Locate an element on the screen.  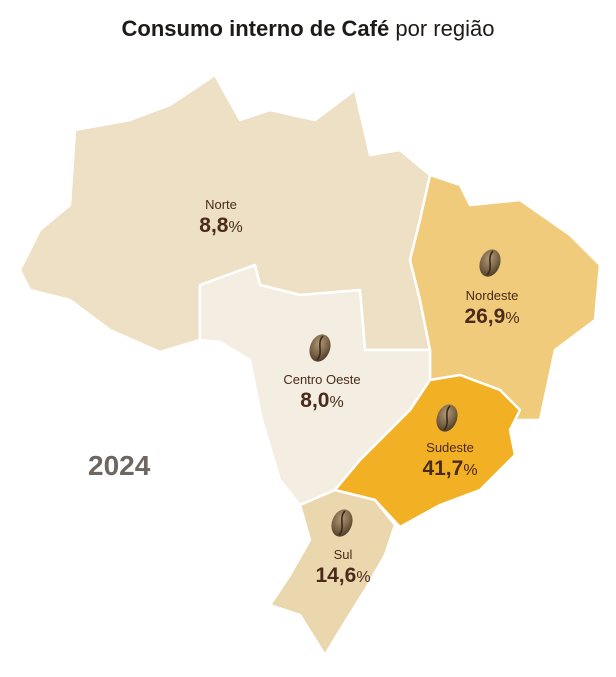
region-value: 26,9% is located at coordinates (491, 317).